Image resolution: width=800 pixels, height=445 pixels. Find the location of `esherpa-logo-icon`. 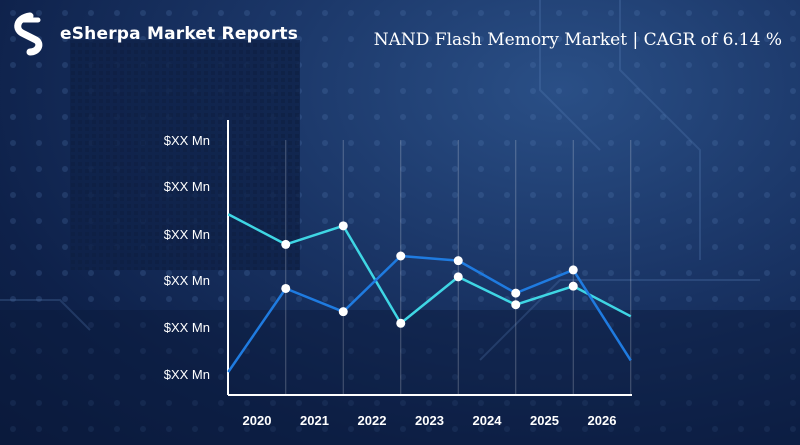

esherpa-logo-icon is located at coordinates (28, 34).